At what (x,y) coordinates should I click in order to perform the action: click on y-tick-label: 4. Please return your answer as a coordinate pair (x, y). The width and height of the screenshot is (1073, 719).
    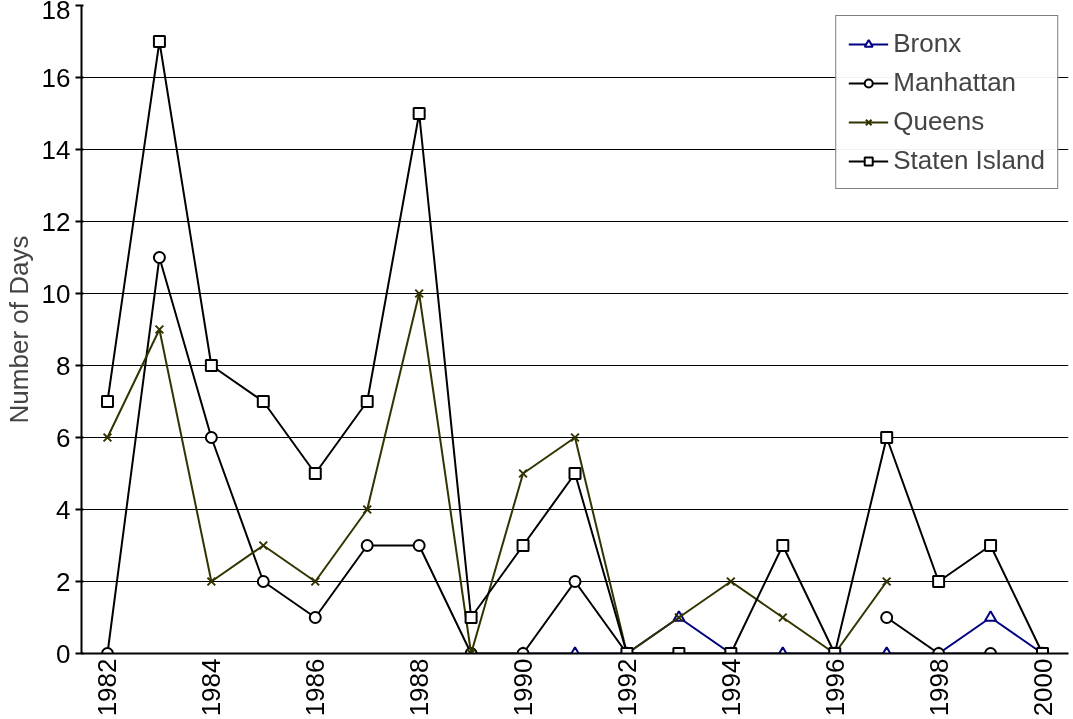
    Looking at the image, I should click on (63, 509).